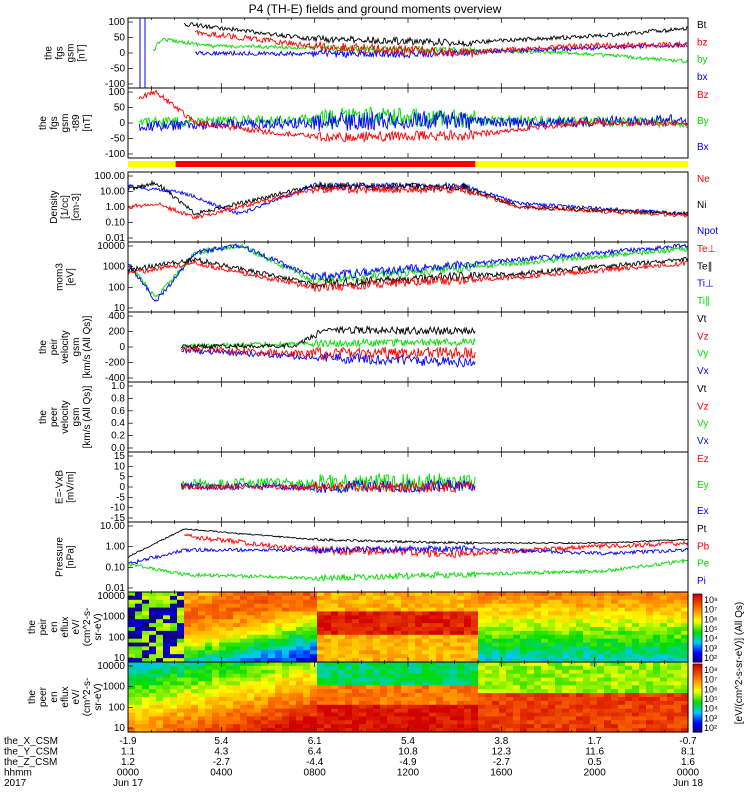  What do you see at coordinates (707, 231) in the screenshot?
I see `legend-npot: Npot` at bounding box center [707, 231].